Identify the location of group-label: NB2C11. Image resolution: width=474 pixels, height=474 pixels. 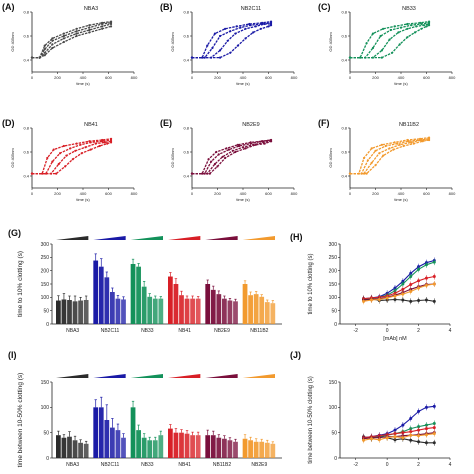
(110, 465).